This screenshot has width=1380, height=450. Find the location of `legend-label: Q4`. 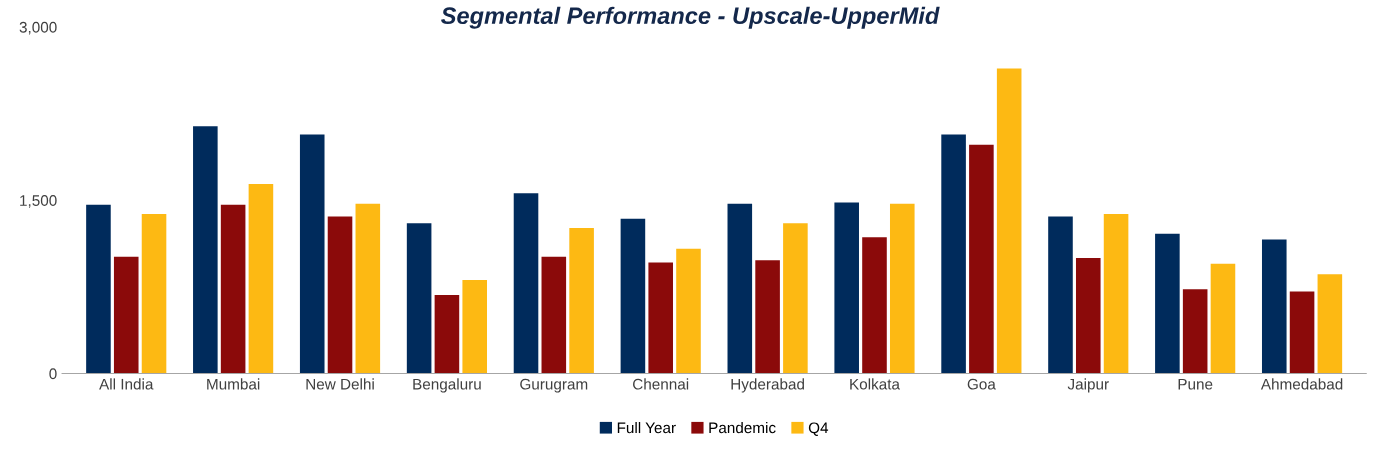

legend-label: Q4 is located at coordinates (818, 429).